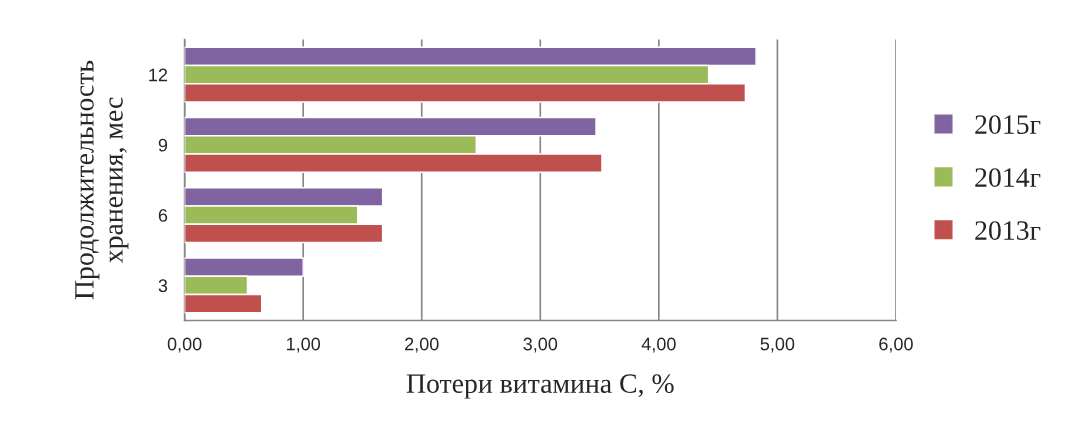  I want to click on x-tick-label: 4,00, so click(658, 345).